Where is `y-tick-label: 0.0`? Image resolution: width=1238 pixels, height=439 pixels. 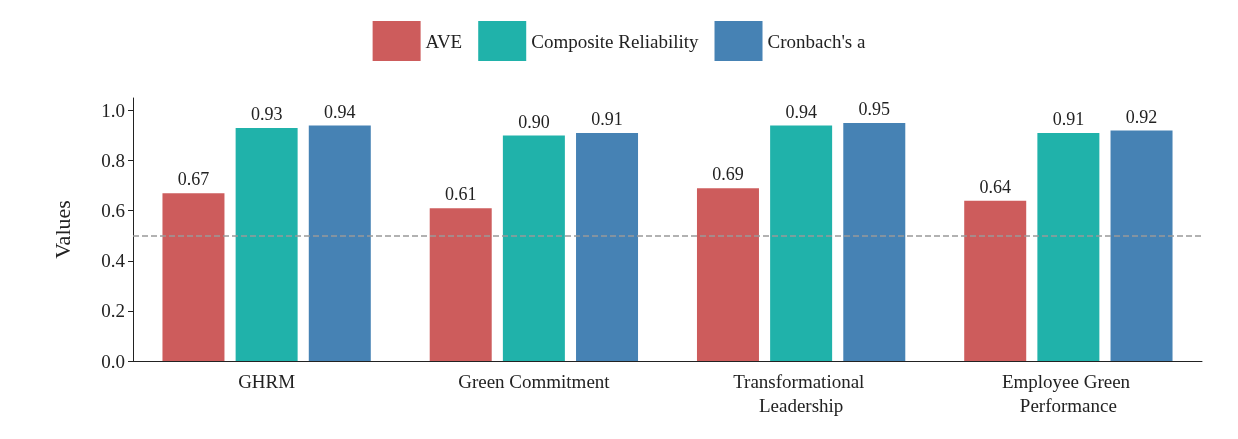
y-tick-label: 0.0 is located at coordinates (113, 361).